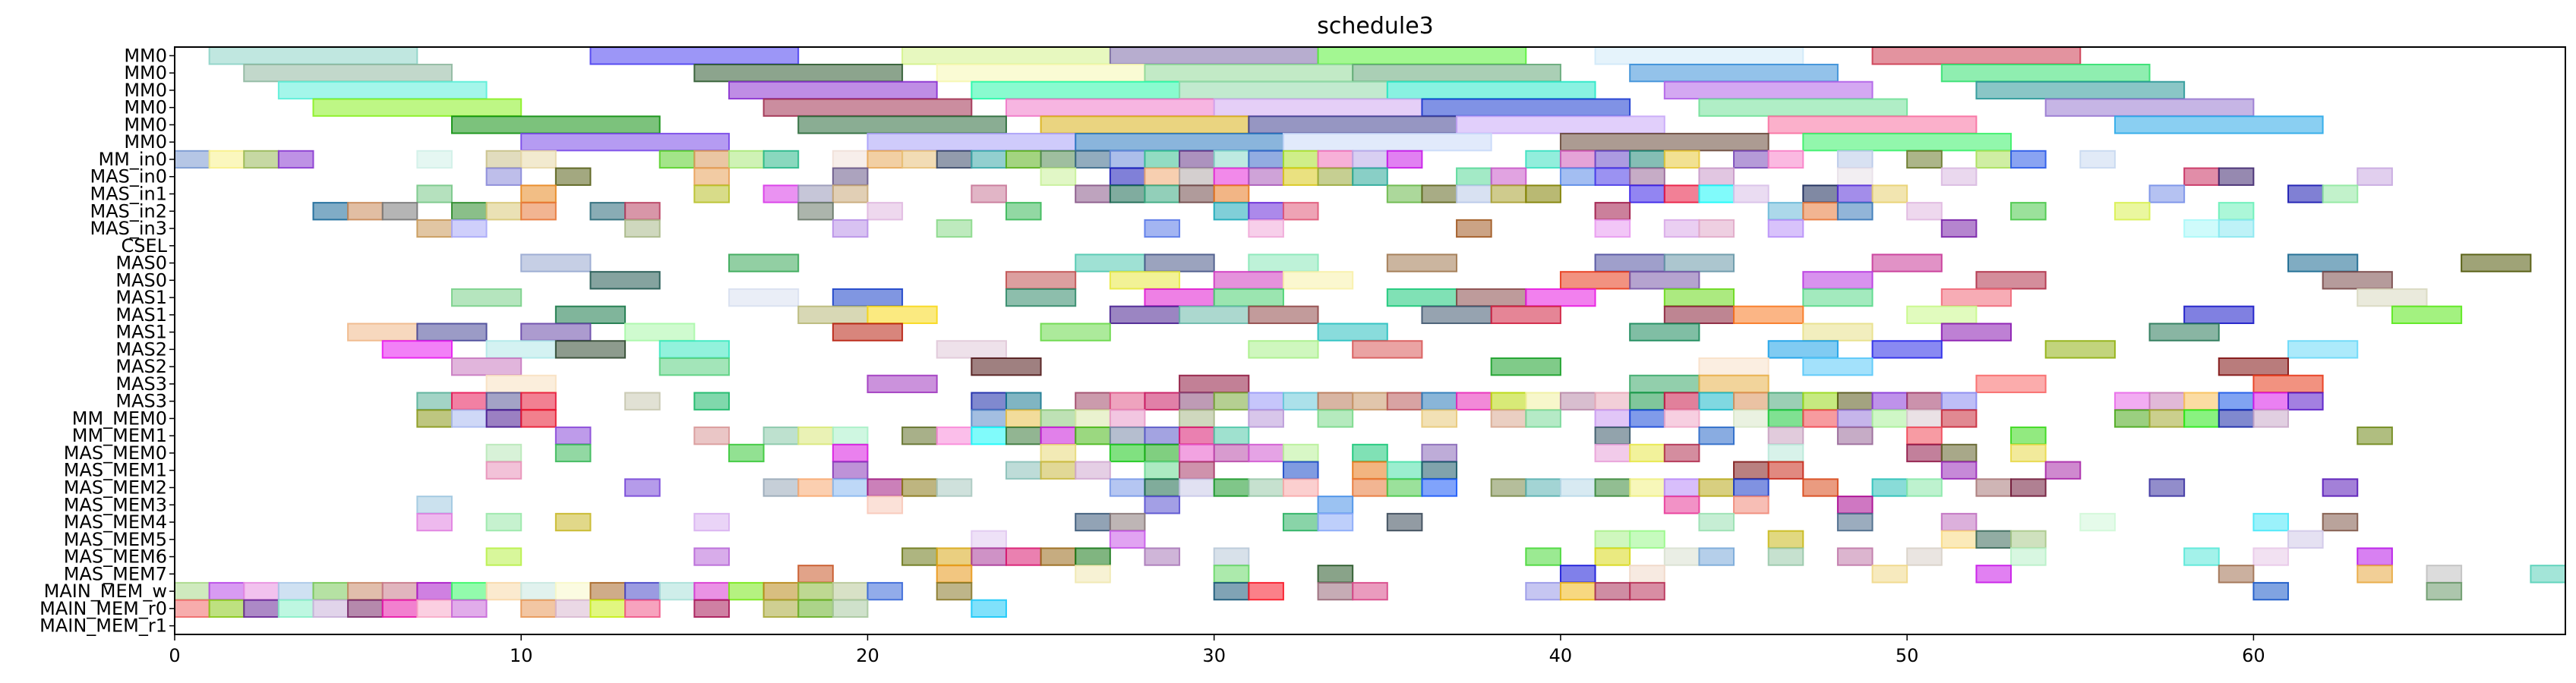 Image resolution: width=2576 pixels, height=683 pixels. What do you see at coordinates (115, 453) in the screenshot?
I see `y-tick-label: MAS_MEM0` at bounding box center [115, 453].